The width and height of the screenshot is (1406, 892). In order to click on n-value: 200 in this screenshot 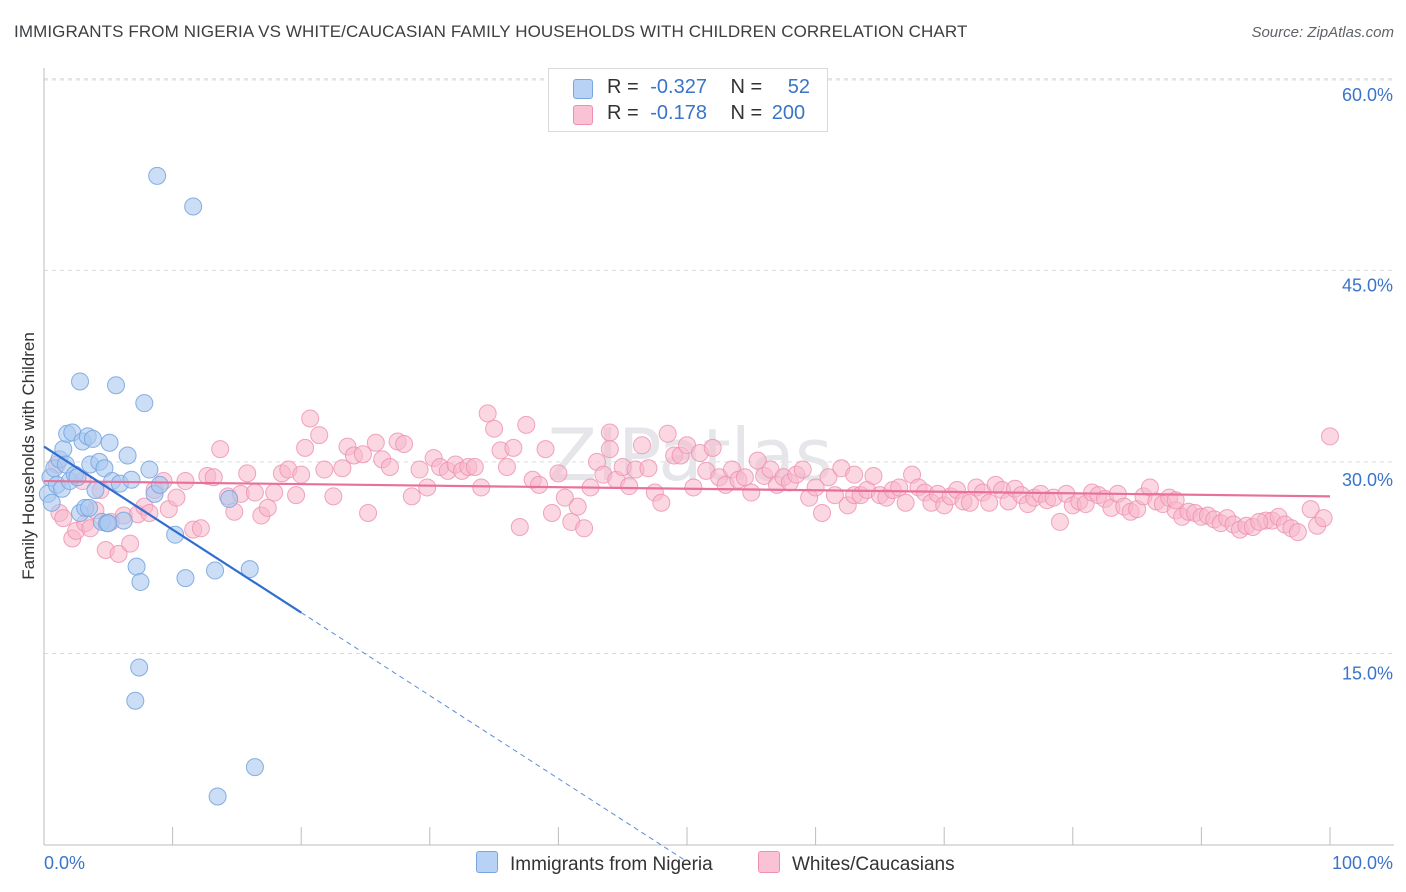, I will do `click(788, 113)`.